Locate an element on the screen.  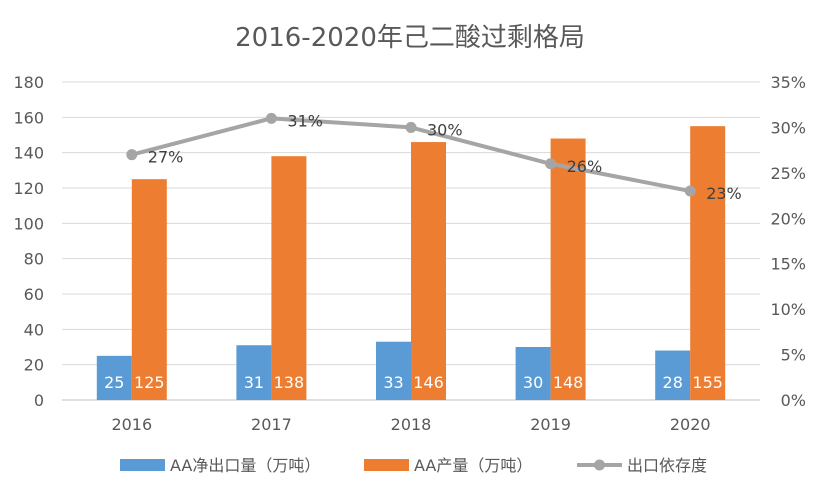
x-tick-label: 2017 is located at coordinates (271, 424).